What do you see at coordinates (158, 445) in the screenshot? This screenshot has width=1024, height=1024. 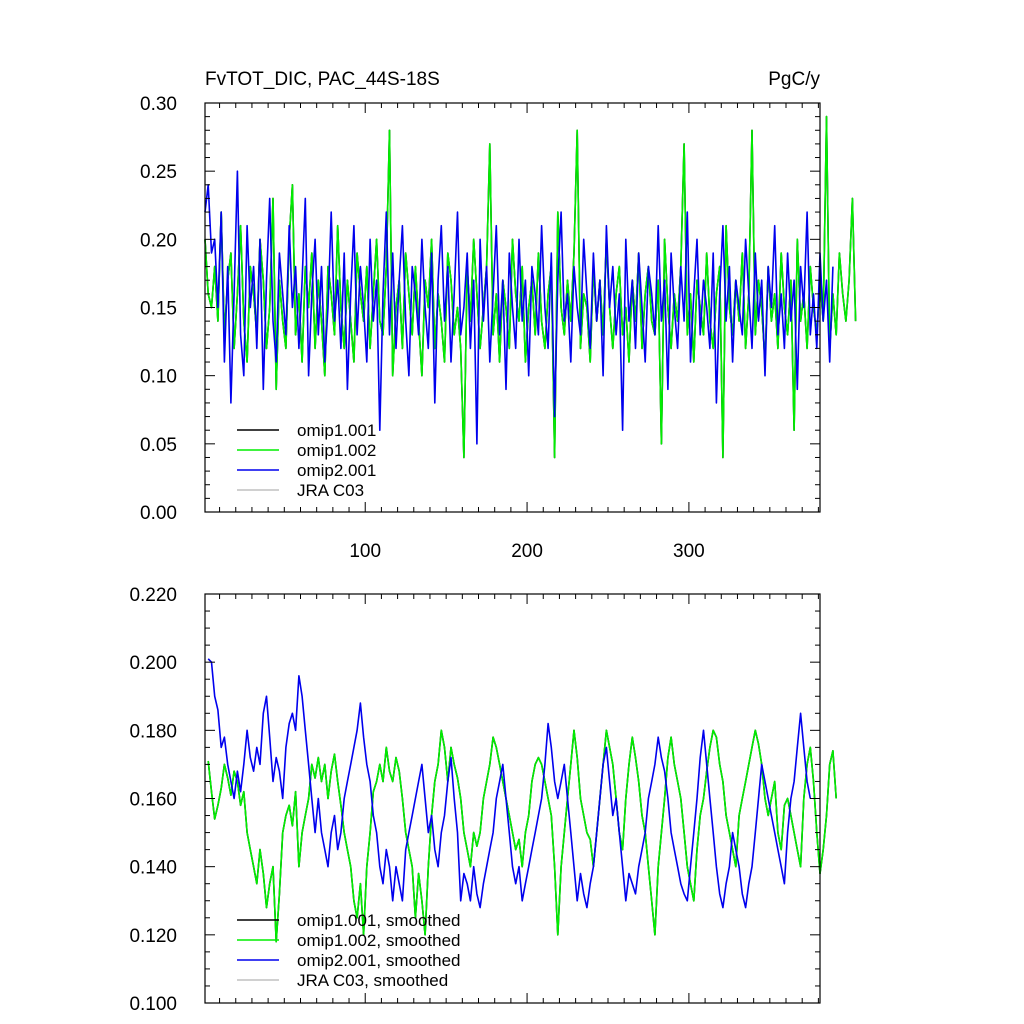 I see `y-tick-label: 0.05` at bounding box center [158, 445].